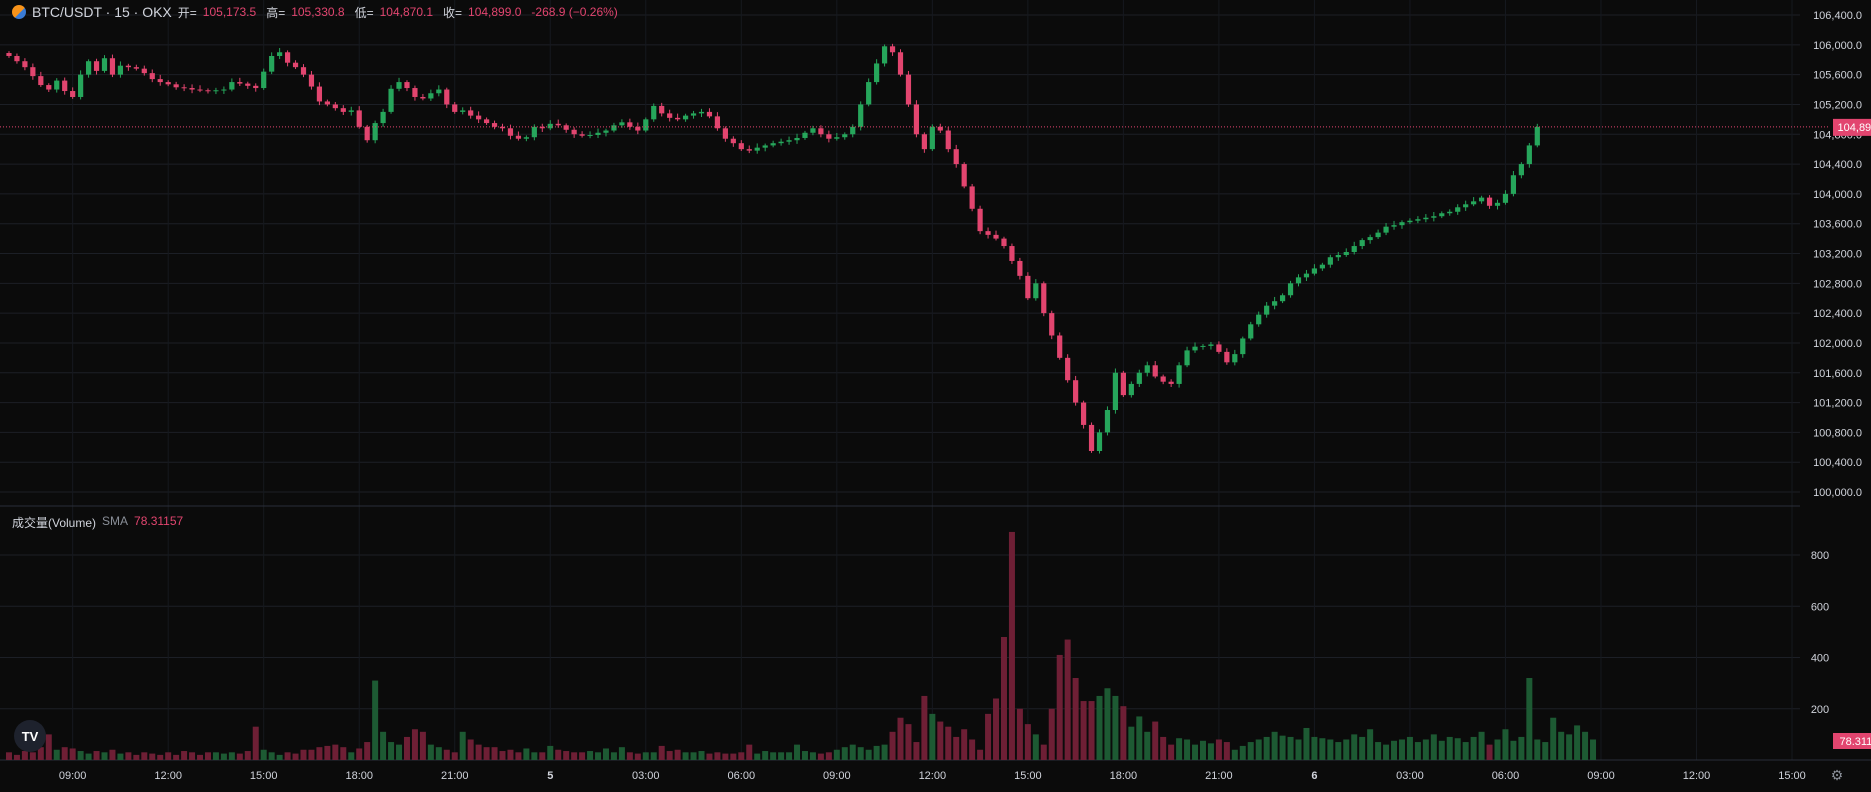  I want to click on price-tick-label: 104,400.0, so click(1837, 165).